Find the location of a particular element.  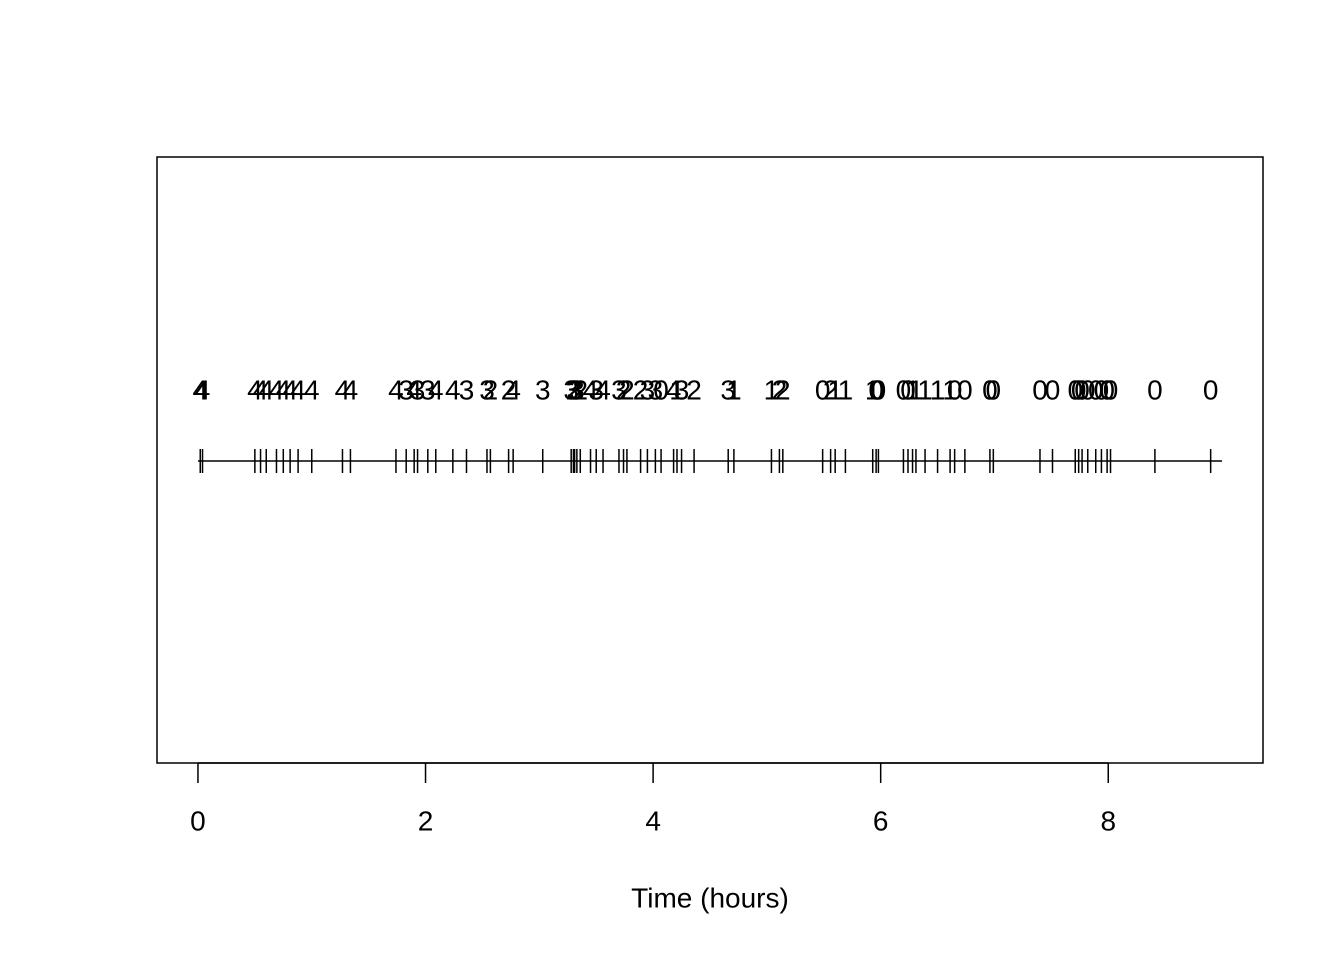

x-tick-label: 6 is located at coordinates (881, 820).